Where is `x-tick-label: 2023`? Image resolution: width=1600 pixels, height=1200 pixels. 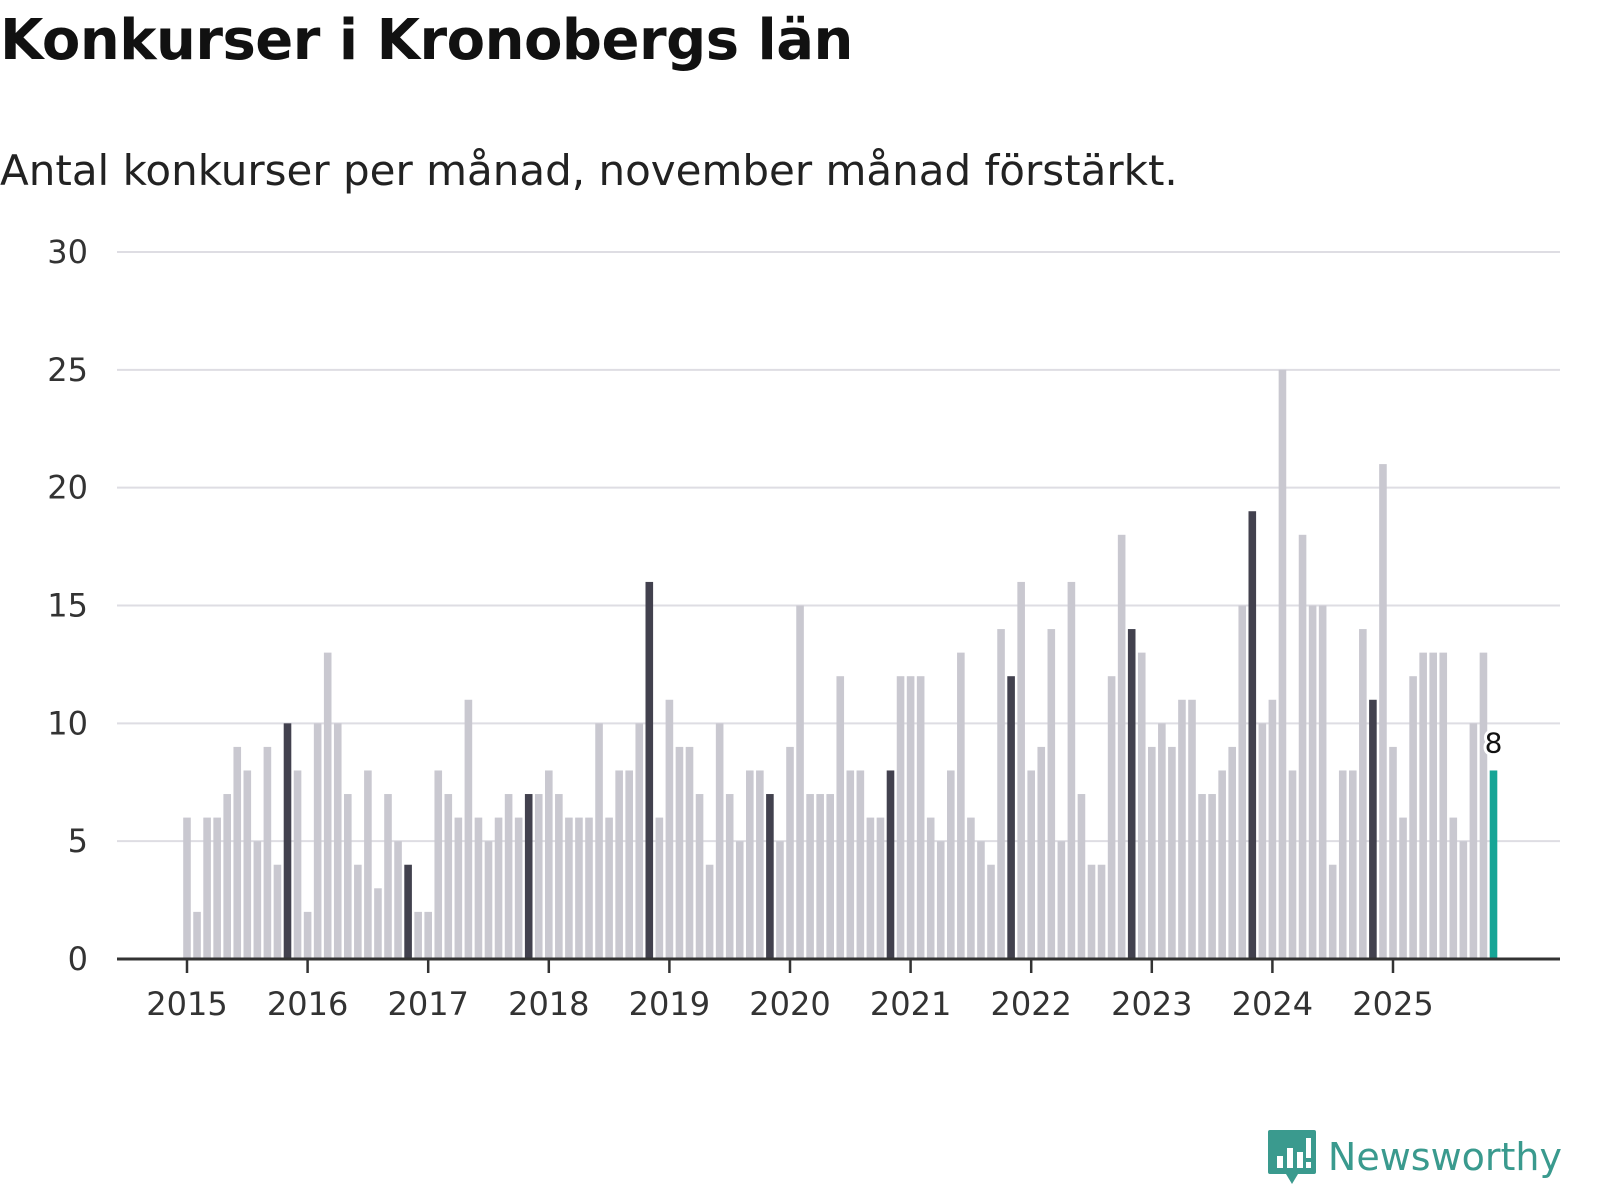 x-tick-label: 2023 is located at coordinates (1151, 1004).